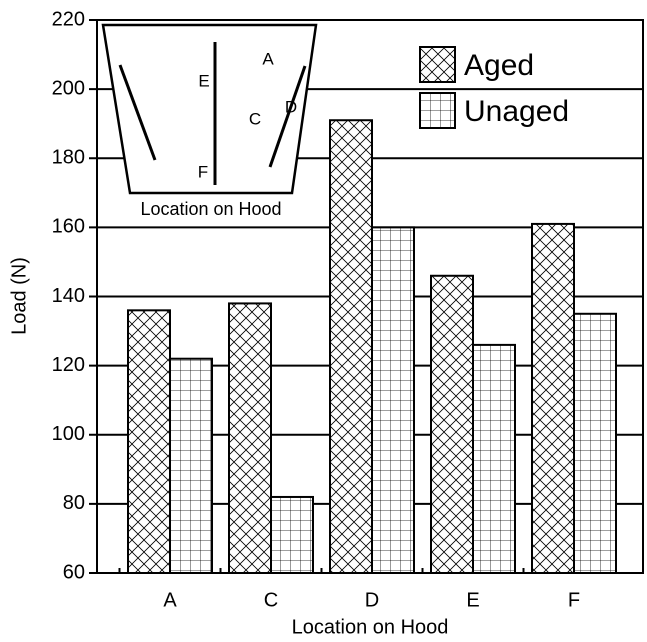 This screenshot has width=647, height=642. Describe the element at coordinates (68, 365) in the screenshot. I see `y-tick-label: 120` at that location.